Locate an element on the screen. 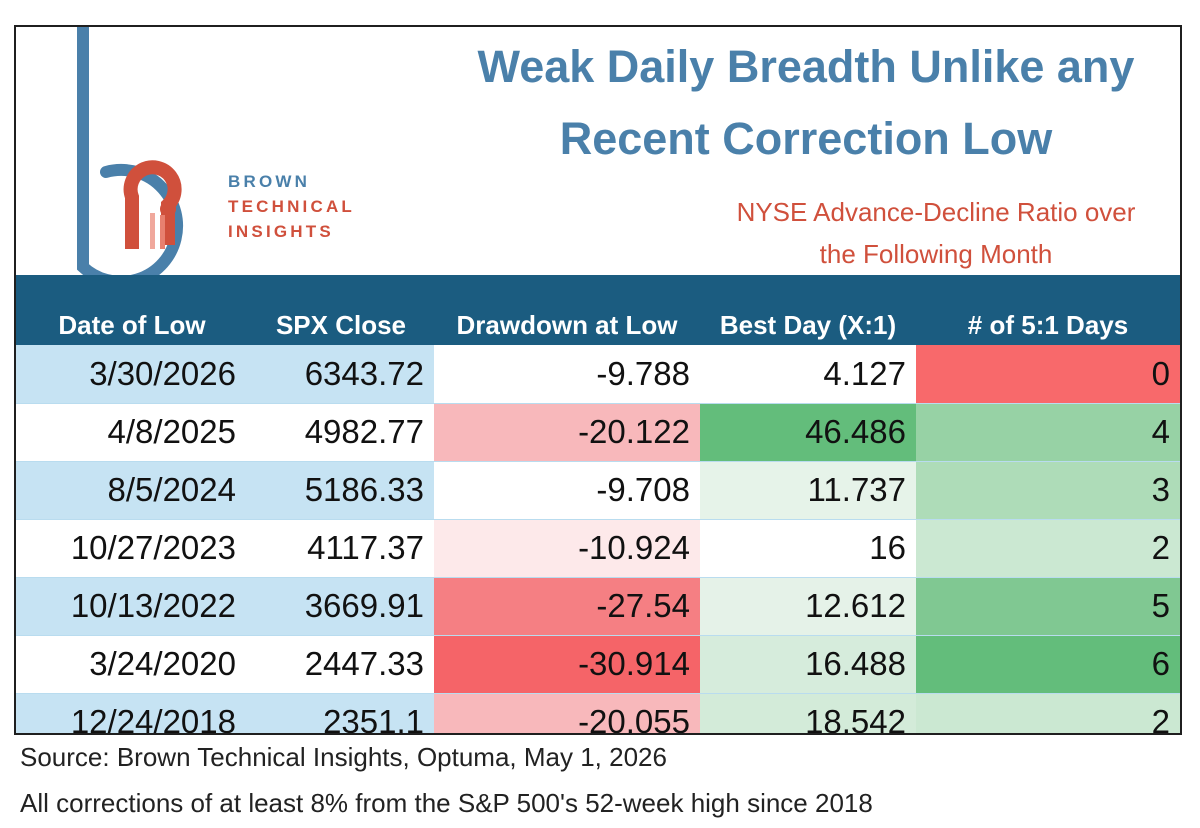 Image resolution: width=1200 pixels, height=828 pixels. drawdown-cell: -30.914 is located at coordinates (567, 664).